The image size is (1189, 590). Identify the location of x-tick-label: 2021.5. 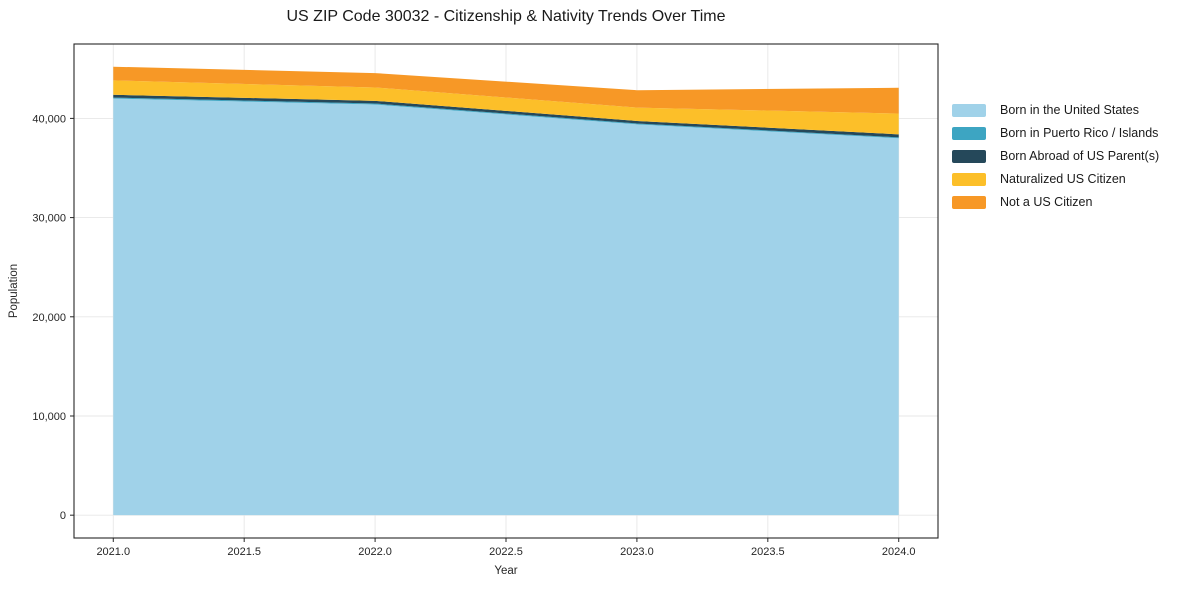
(244, 552).